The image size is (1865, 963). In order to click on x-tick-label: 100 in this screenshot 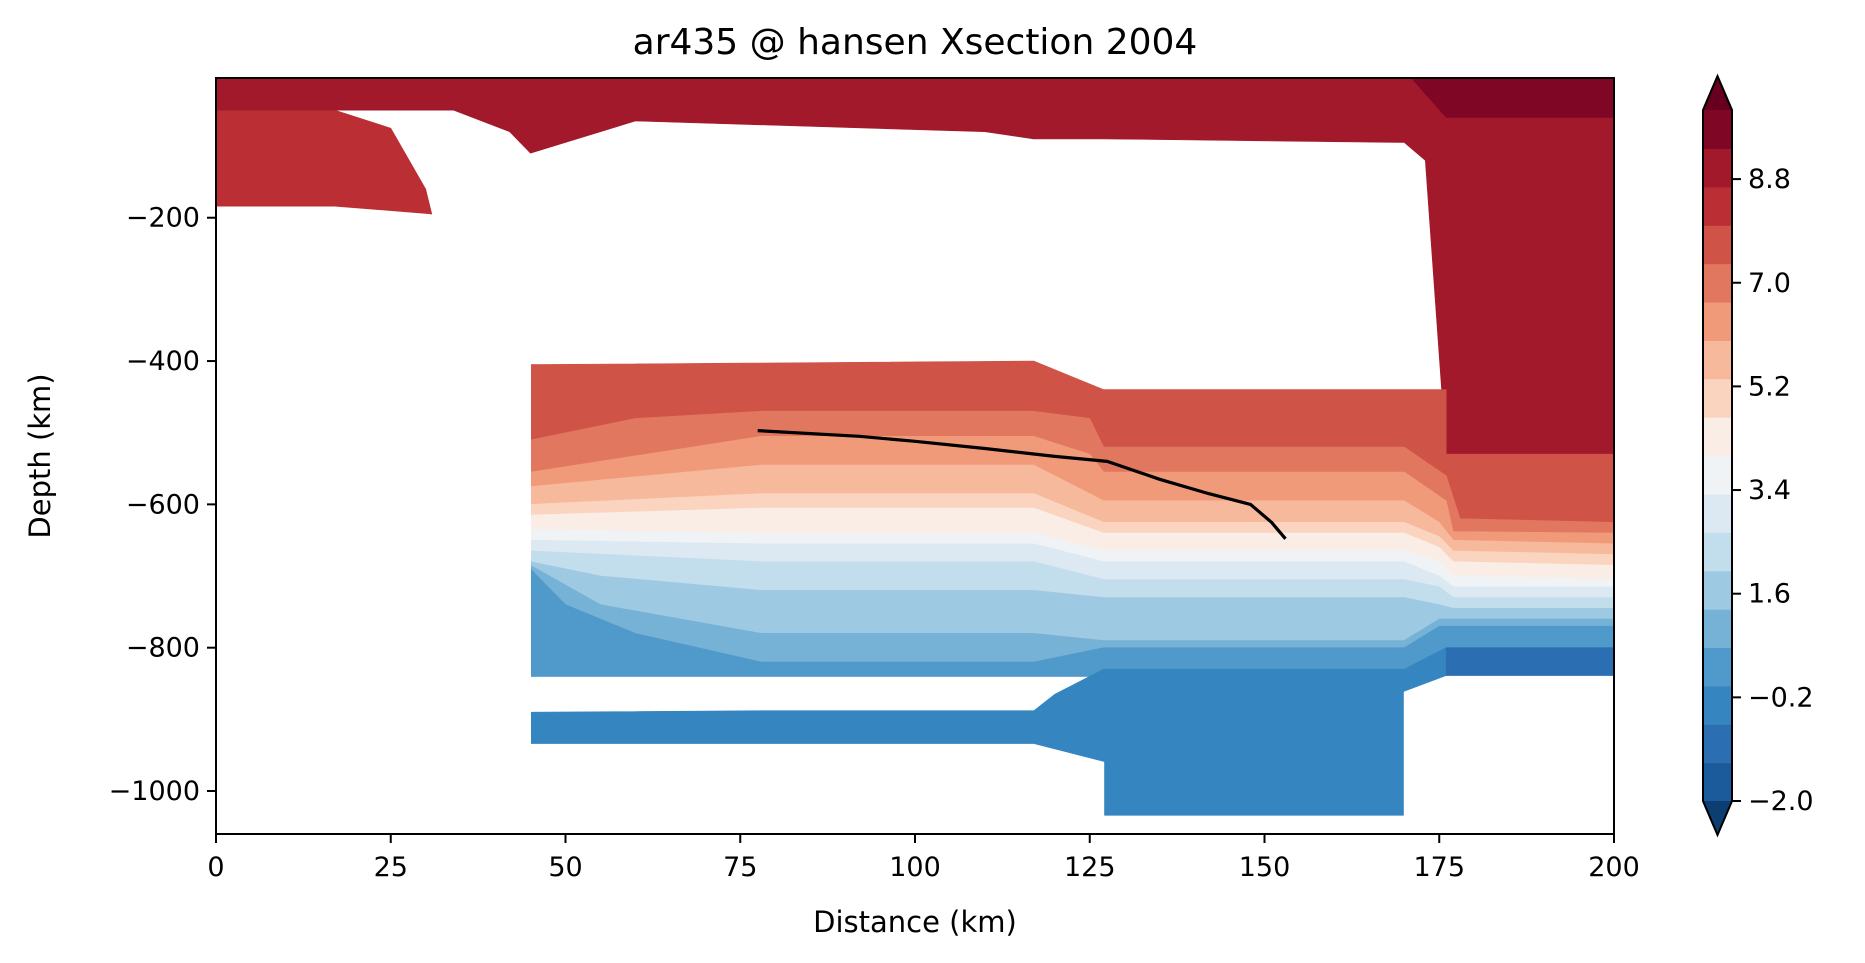, I will do `click(915, 867)`.